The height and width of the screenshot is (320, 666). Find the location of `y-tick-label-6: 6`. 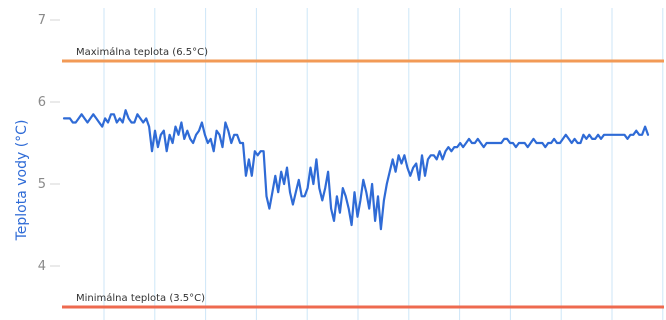

y-tick-label-6: 6 is located at coordinates (42, 102).